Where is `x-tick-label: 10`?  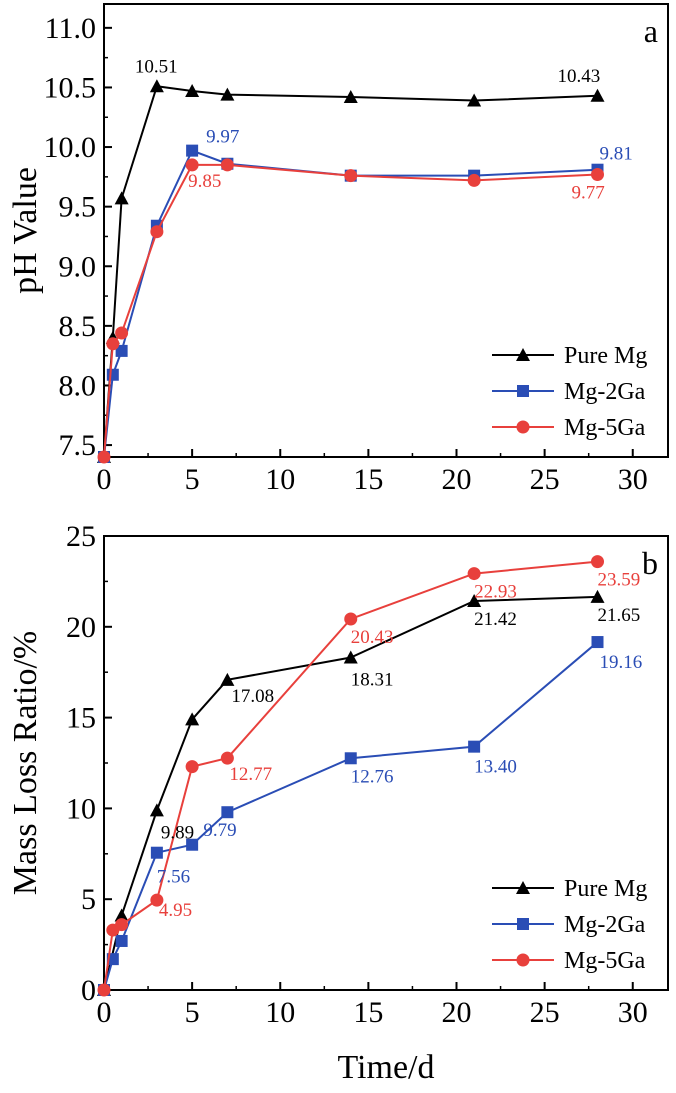 x-tick-label: 10 is located at coordinates (280, 1012).